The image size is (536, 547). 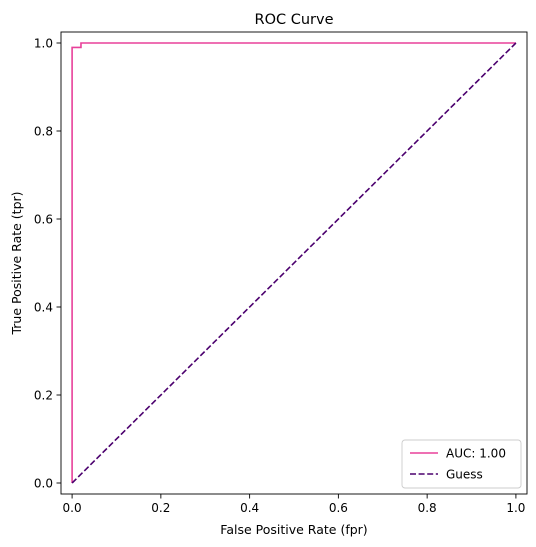 I want to click on y-tick-label: 0.6, so click(x=43, y=219).